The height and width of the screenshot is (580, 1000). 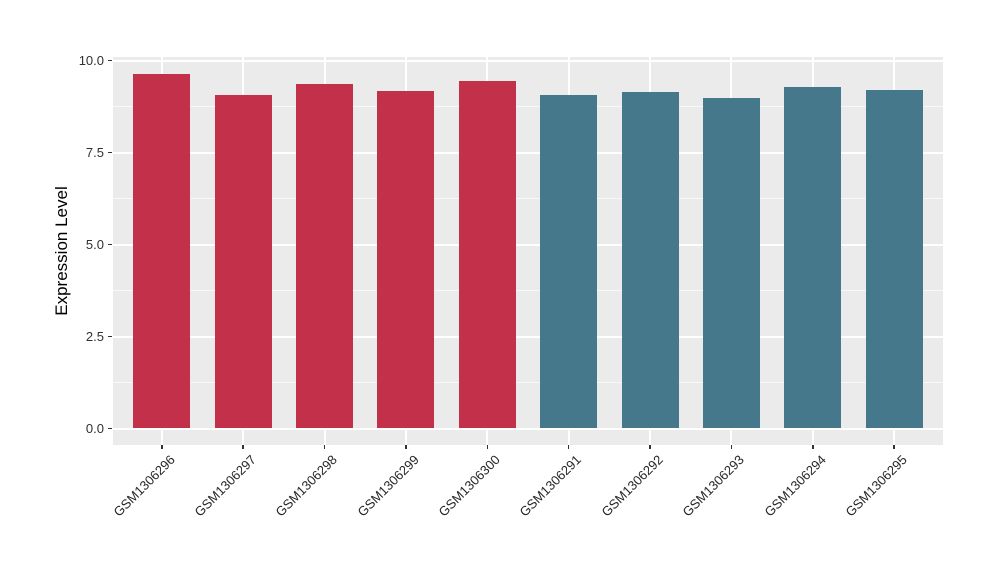 What do you see at coordinates (876, 486) in the screenshot?
I see `x-tick-label: GSM1306295` at bounding box center [876, 486].